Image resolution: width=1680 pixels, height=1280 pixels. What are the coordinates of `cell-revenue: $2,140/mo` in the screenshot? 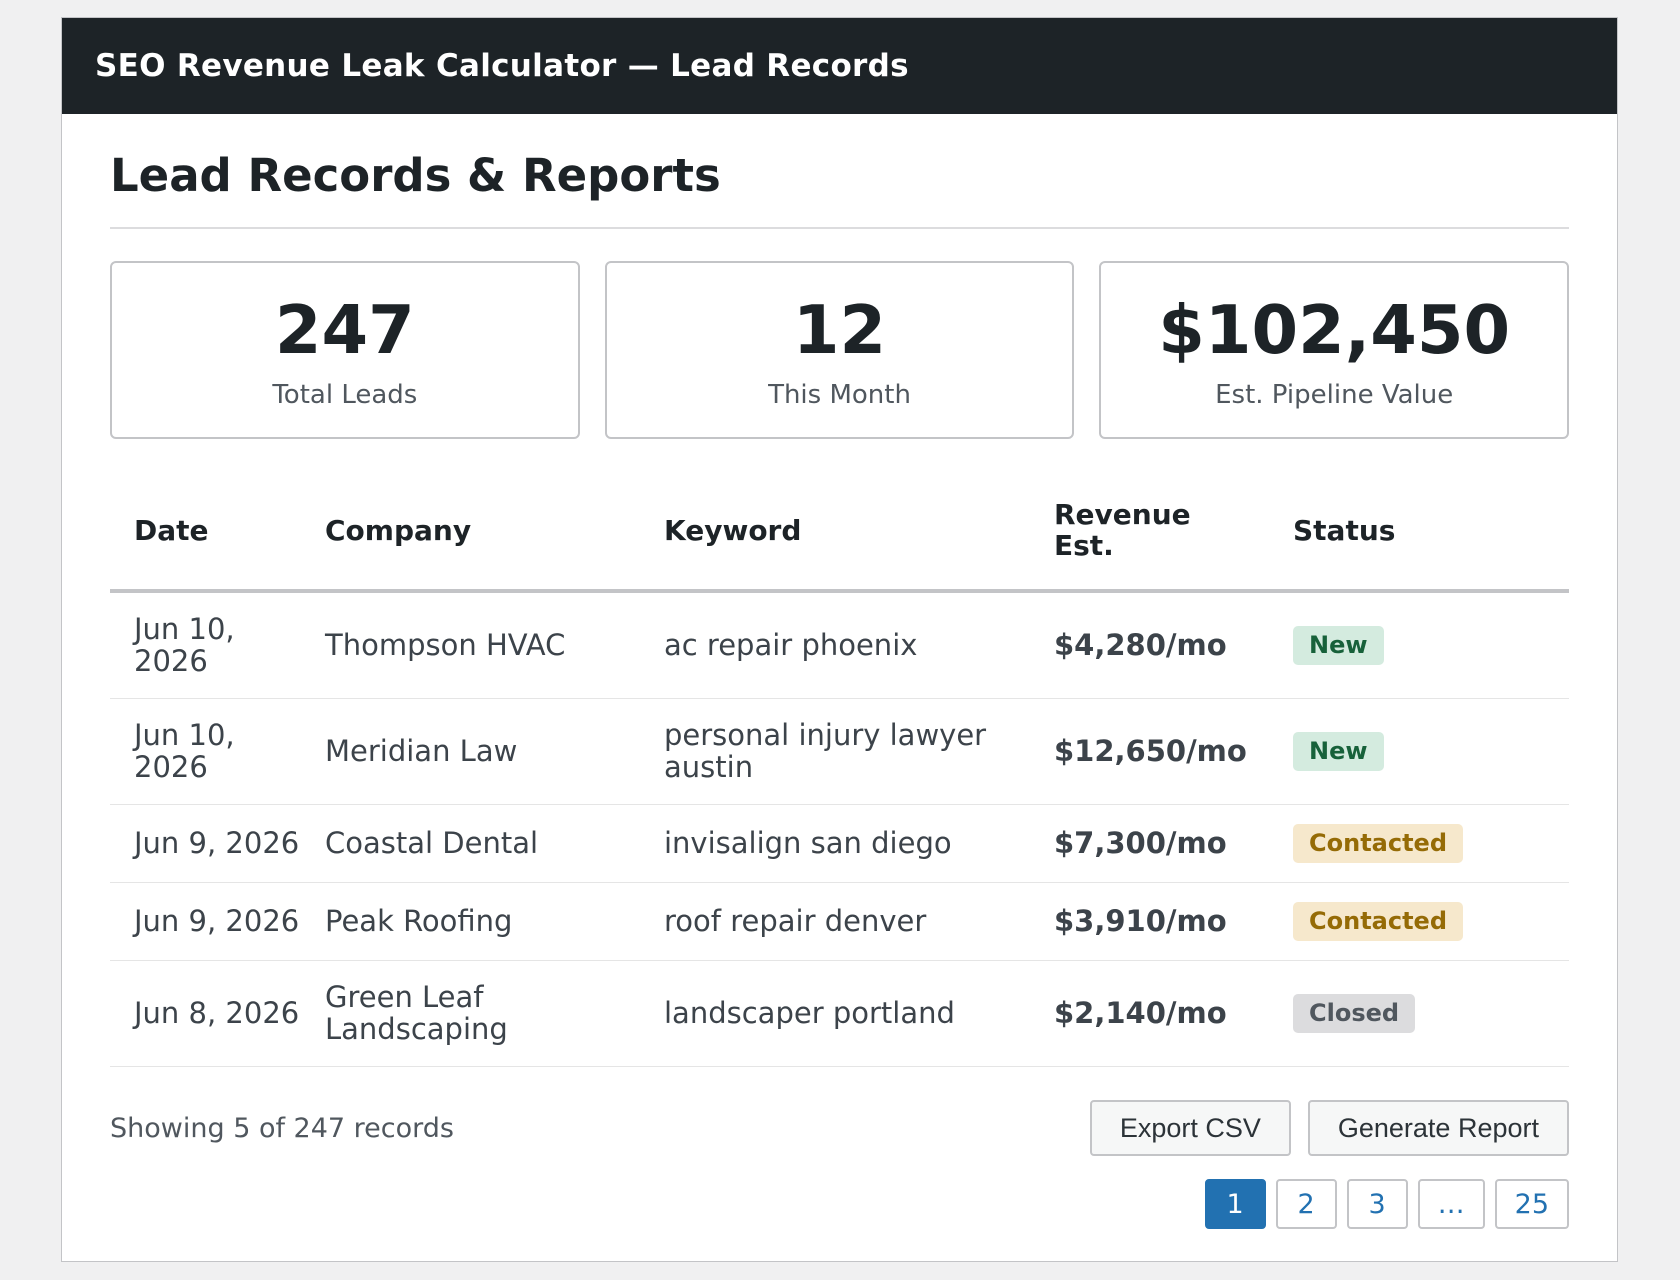 It's located at (1149, 1013).